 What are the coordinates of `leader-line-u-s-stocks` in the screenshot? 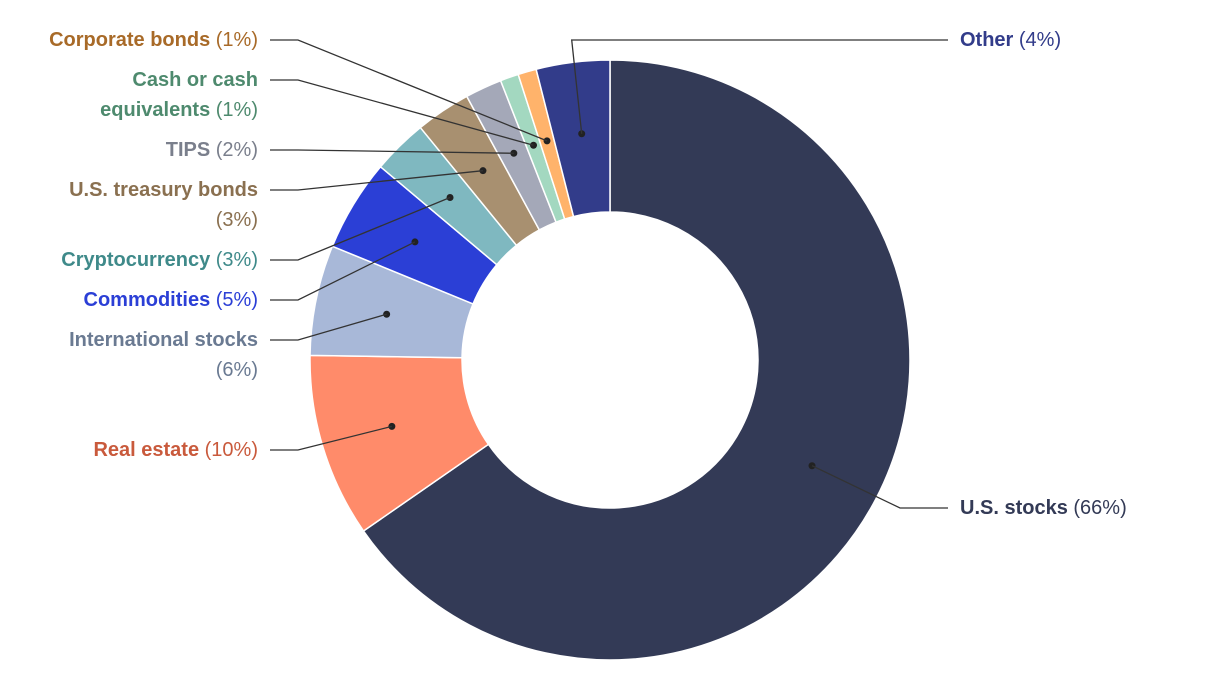 It's located at (879, 487).